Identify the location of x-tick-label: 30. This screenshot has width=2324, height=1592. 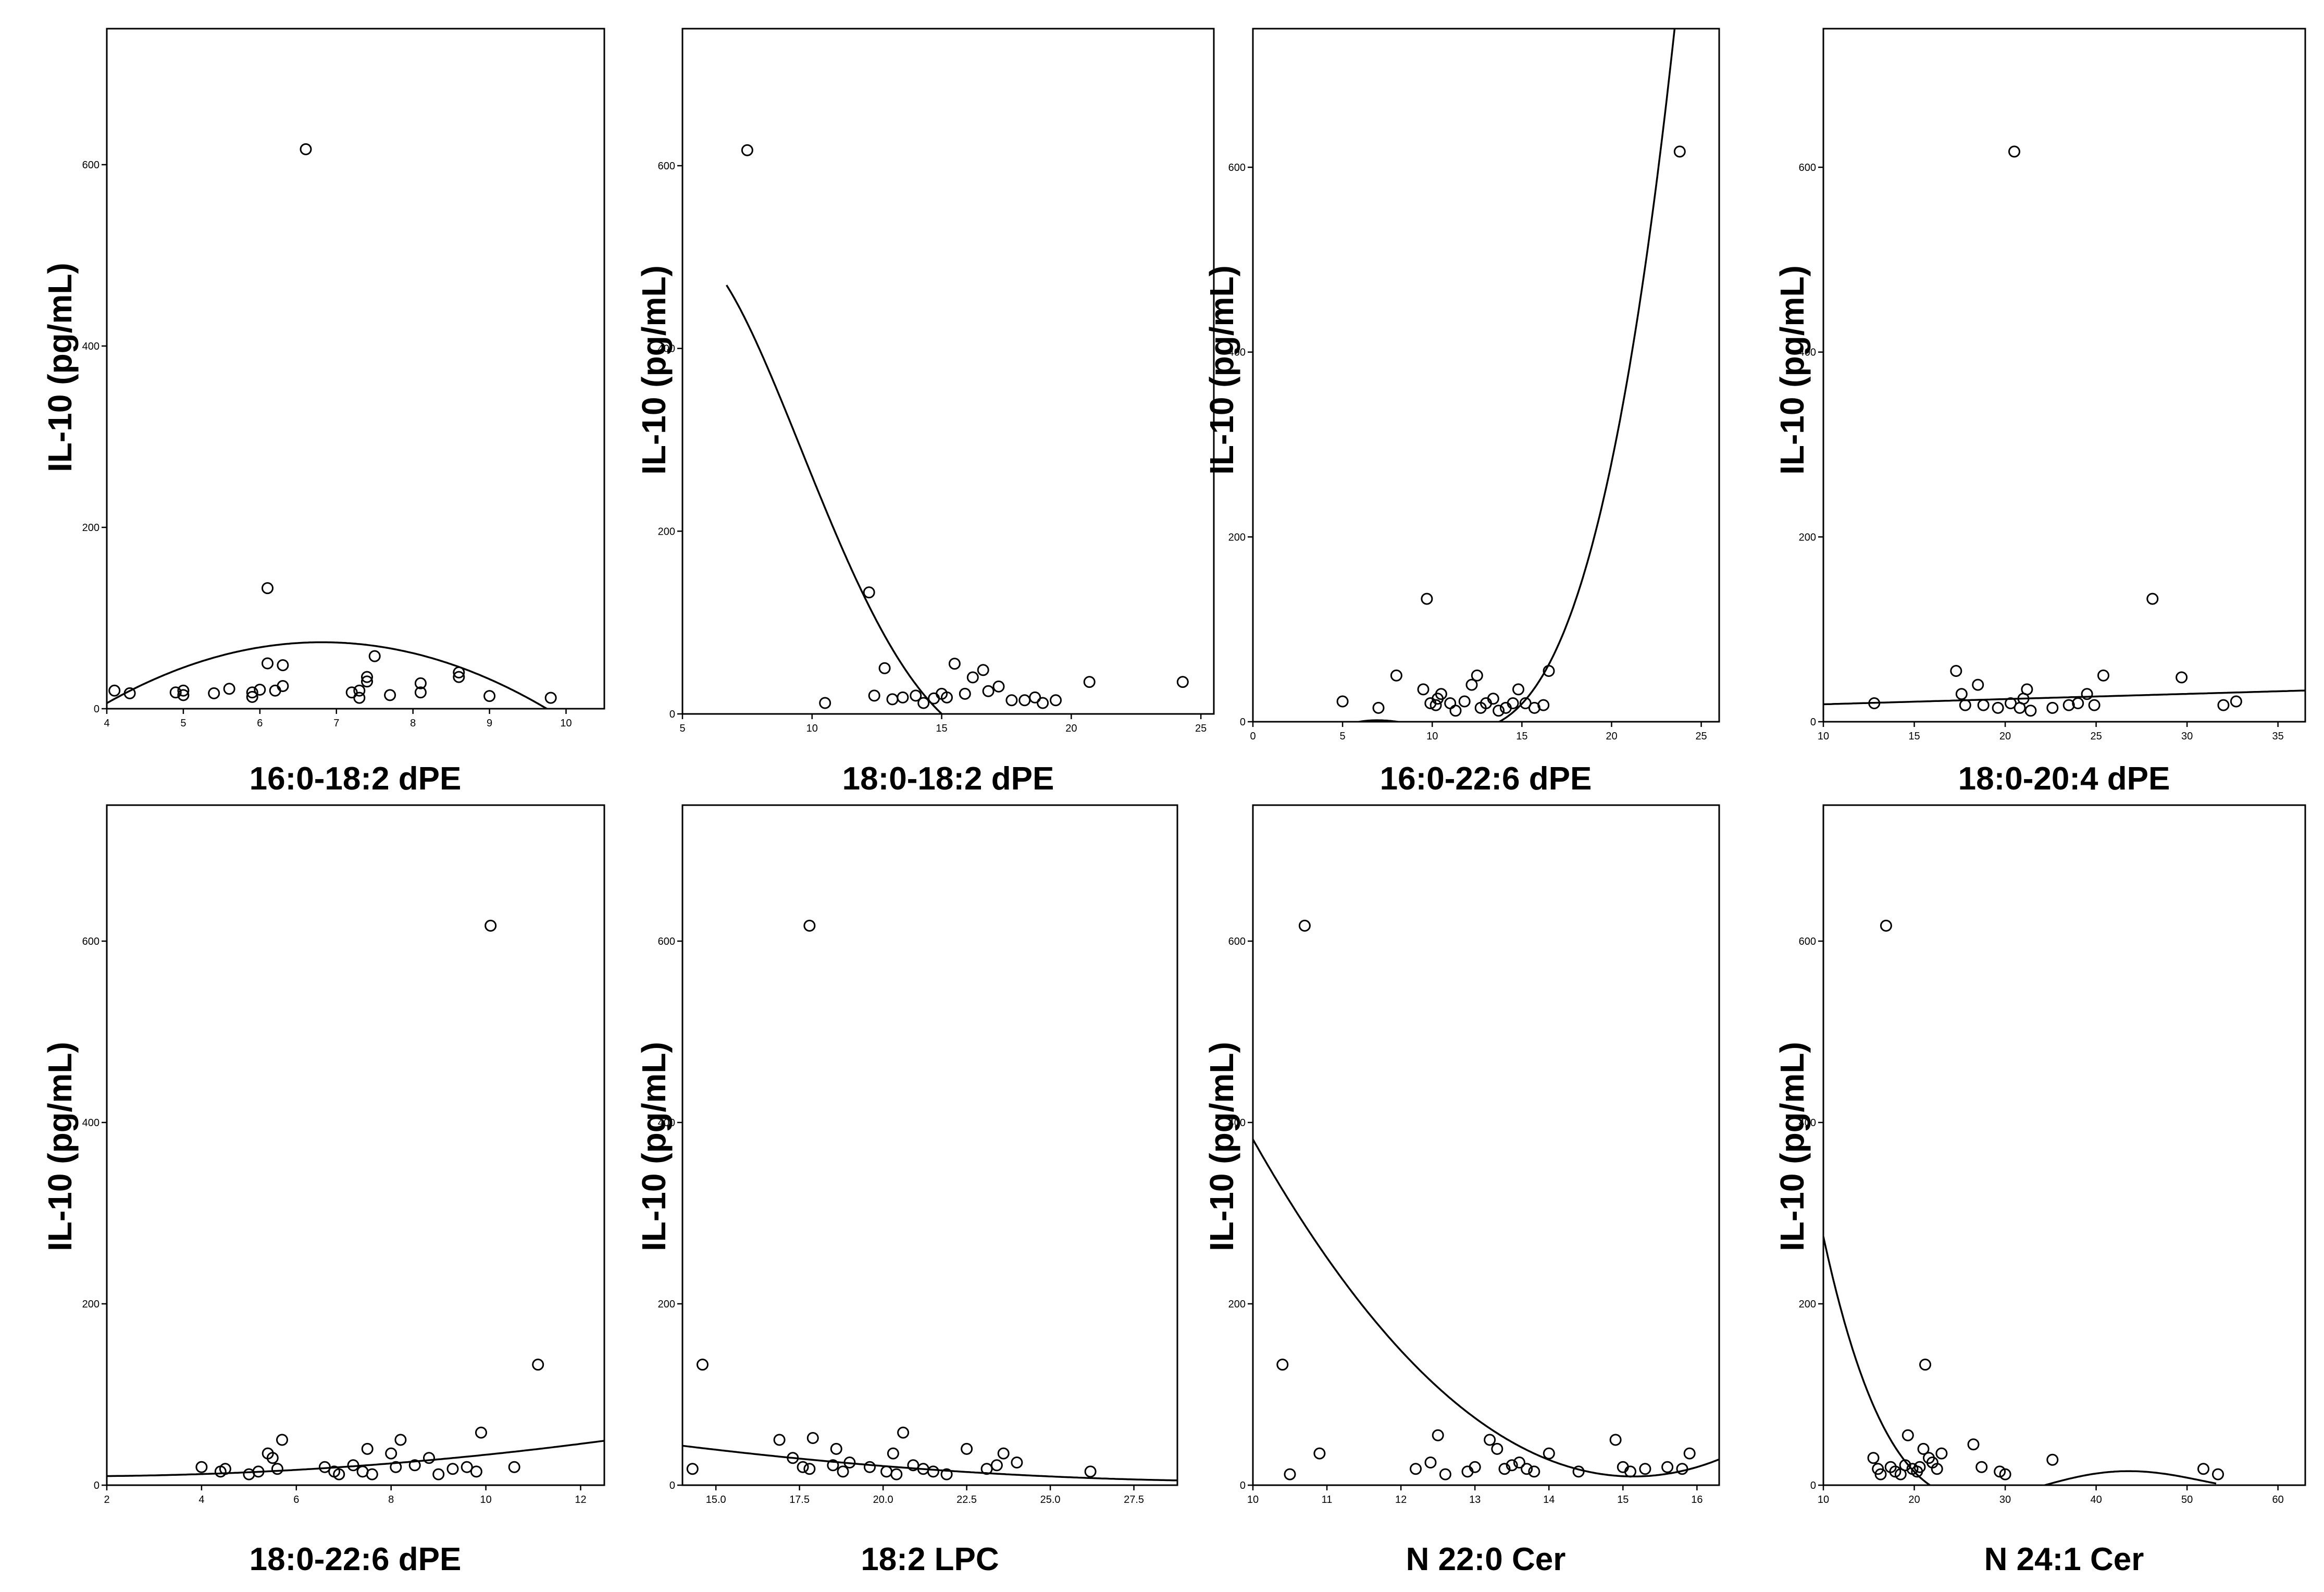
(2187, 737).